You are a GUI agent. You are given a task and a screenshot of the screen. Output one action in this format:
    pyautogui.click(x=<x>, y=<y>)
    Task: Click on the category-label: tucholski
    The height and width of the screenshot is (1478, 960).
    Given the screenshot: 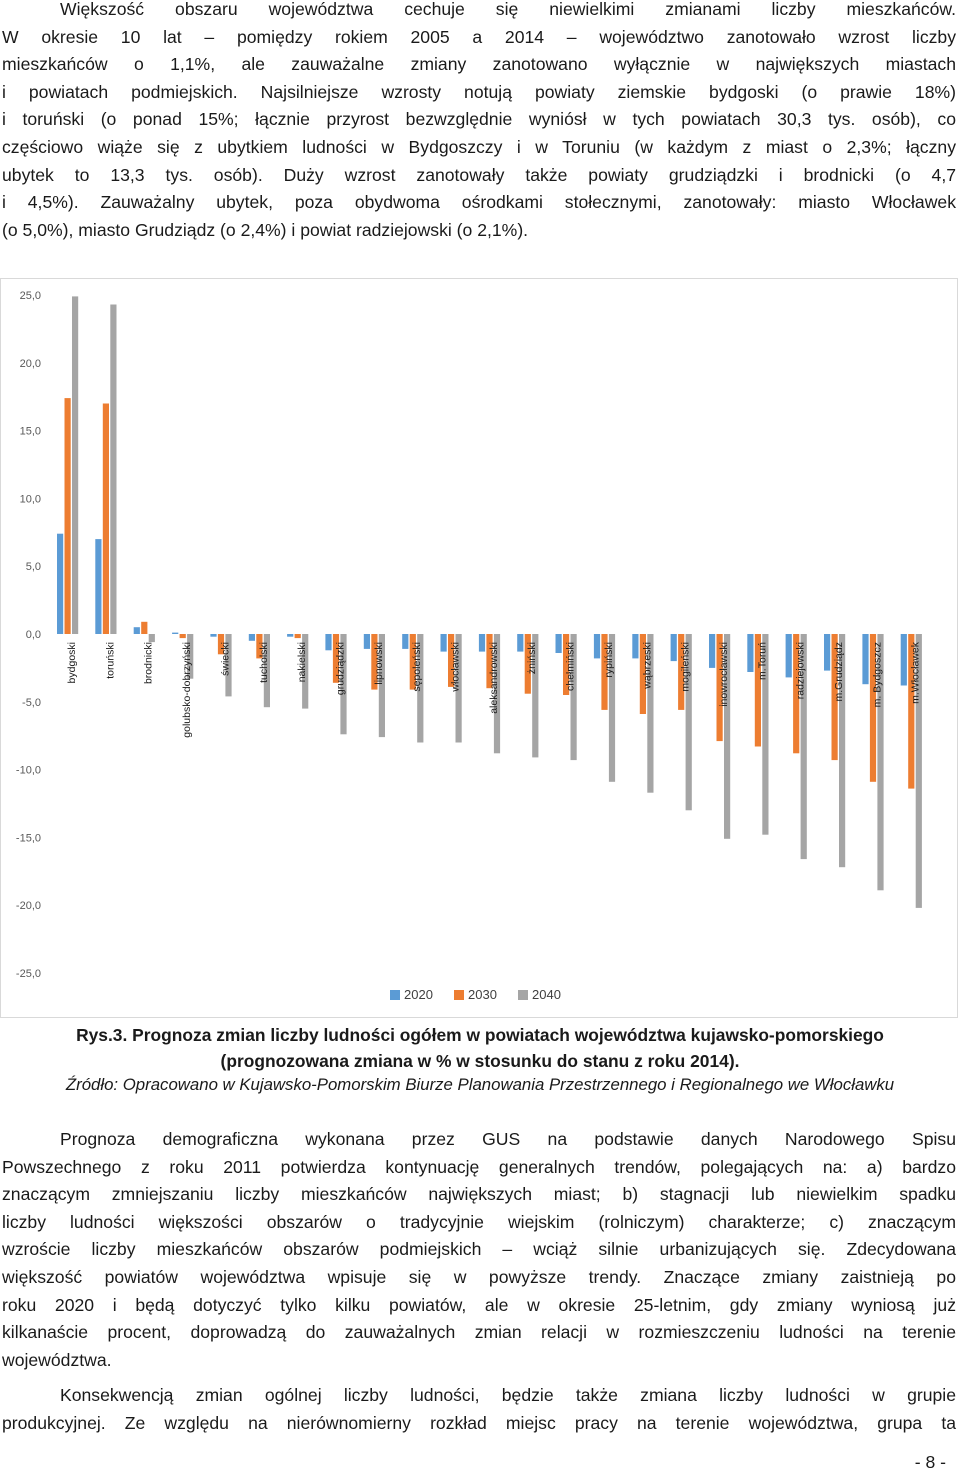 What is the action you would take?
    pyautogui.click(x=264, y=662)
    